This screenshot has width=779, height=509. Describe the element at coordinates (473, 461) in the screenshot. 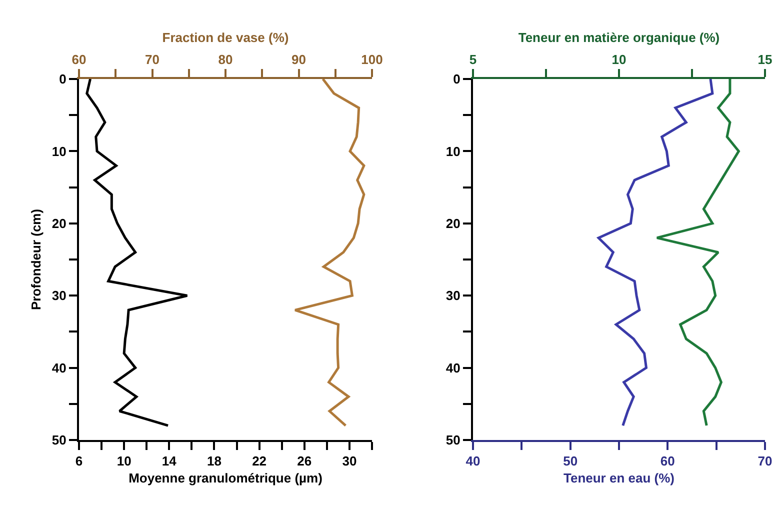

I see `x-tick-label: 40` at that location.